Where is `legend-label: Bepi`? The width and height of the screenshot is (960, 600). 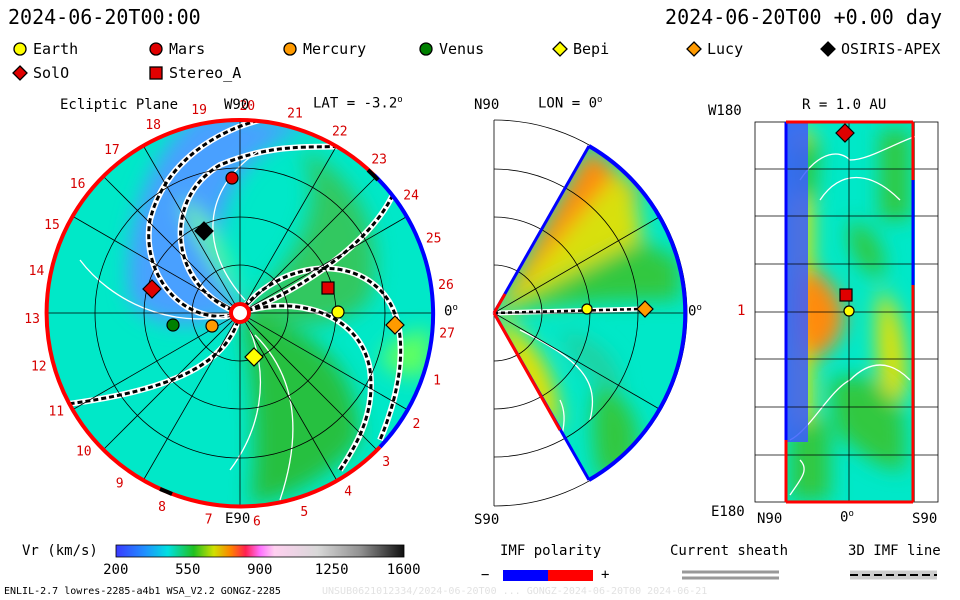 legend-label: Bepi is located at coordinates (591, 49).